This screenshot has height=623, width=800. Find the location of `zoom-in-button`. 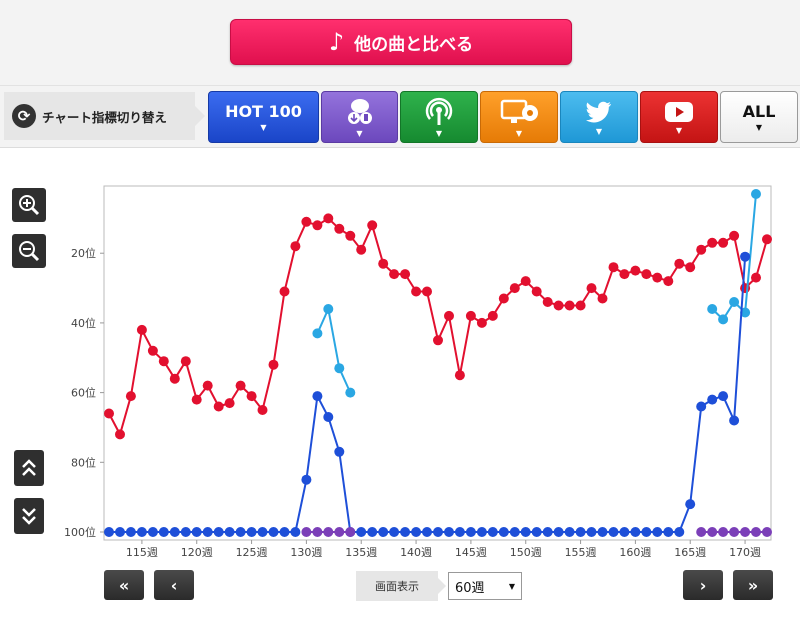

zoom-in-button is located at coordinates (29, 205).